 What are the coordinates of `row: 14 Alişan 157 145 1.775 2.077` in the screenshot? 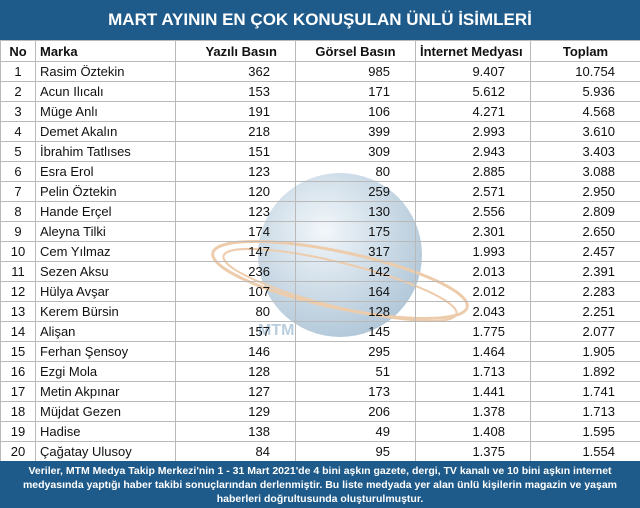 It's located at (320, 331).